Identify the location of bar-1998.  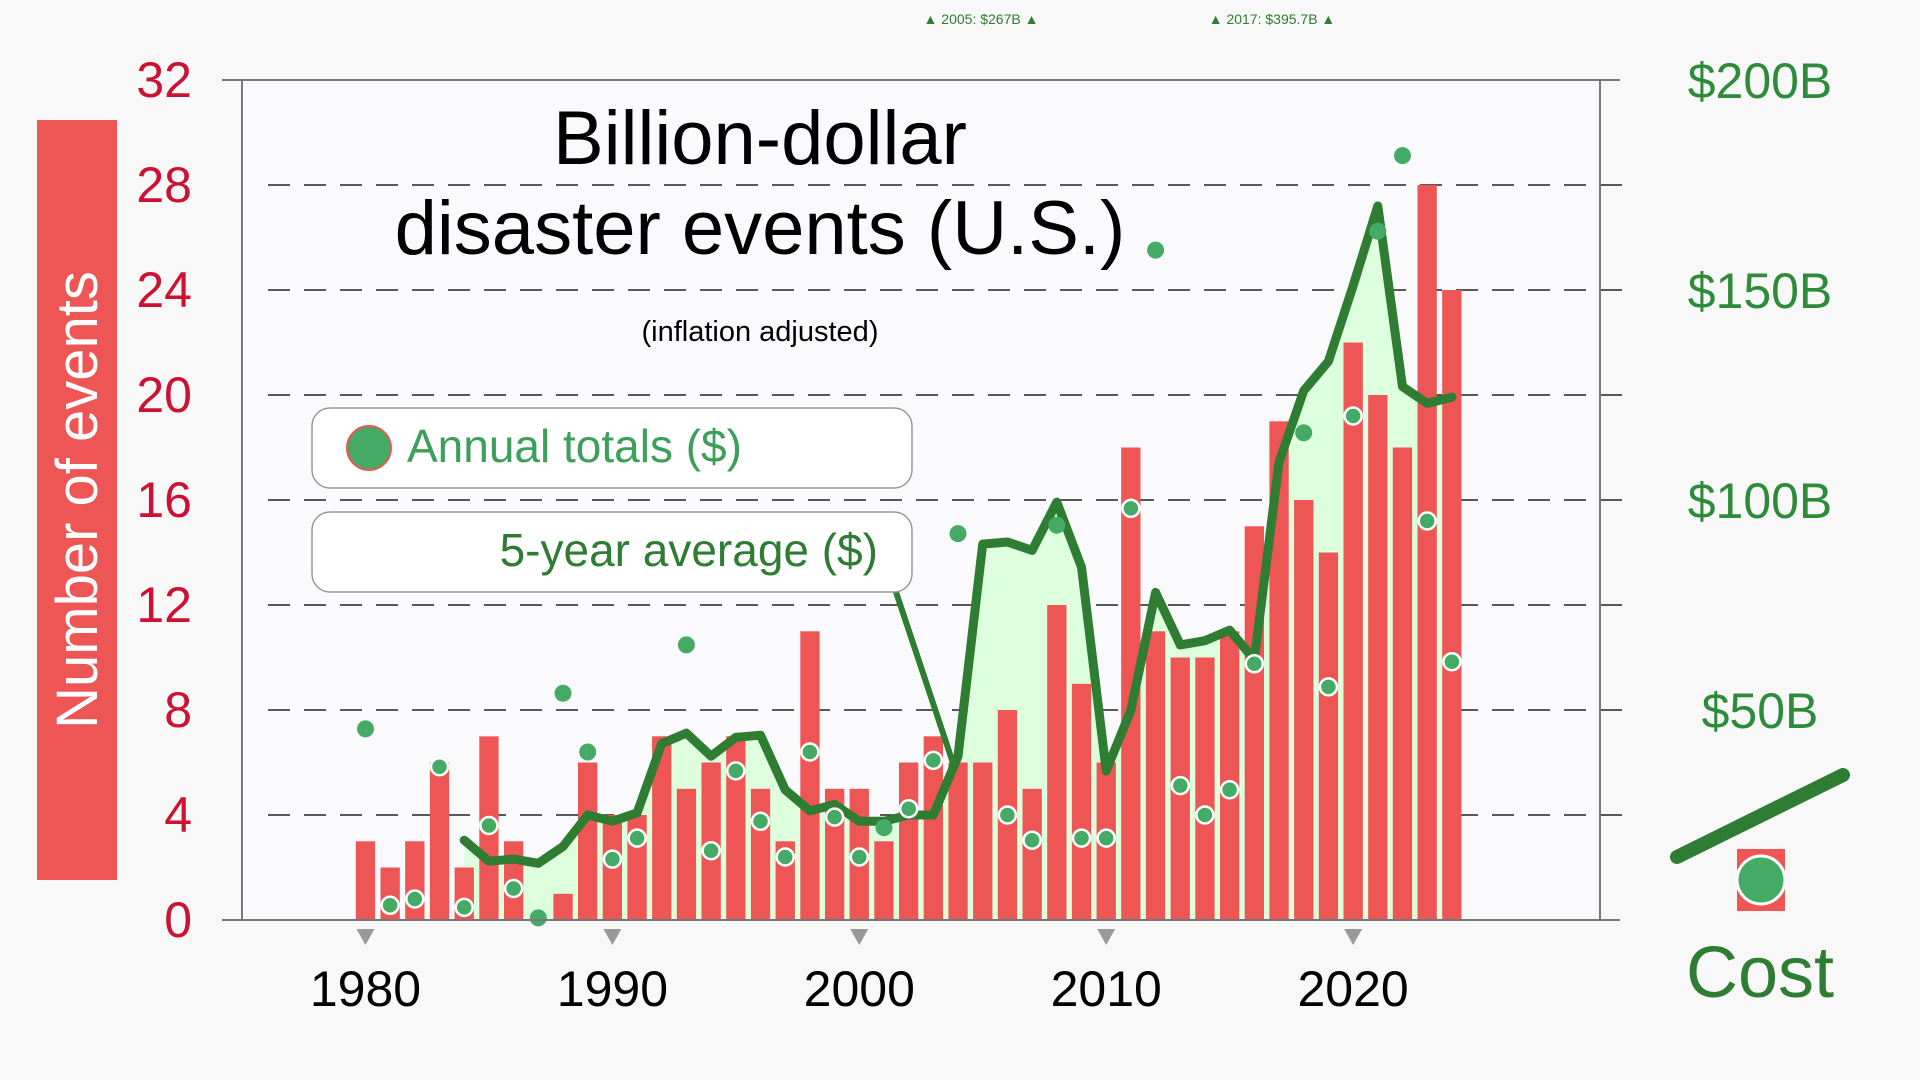
(810, 776).